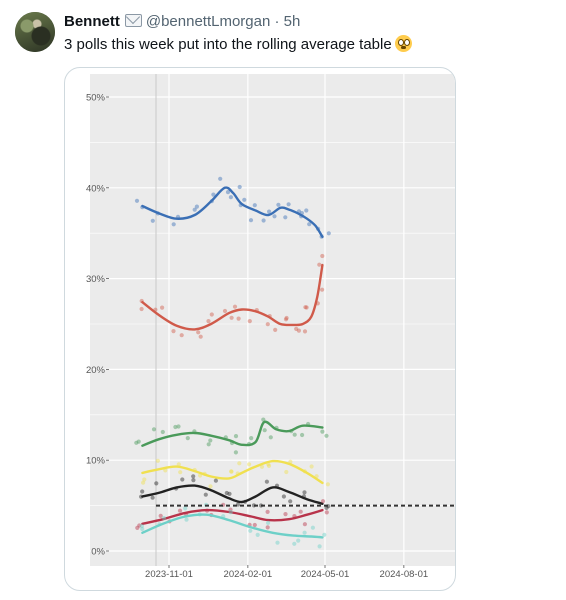 The height and width of the screenshot is (600, 566). Describe the element at coordinates (96, 188) in the screenshot. I see `y-tick-label: 40%` at that location.